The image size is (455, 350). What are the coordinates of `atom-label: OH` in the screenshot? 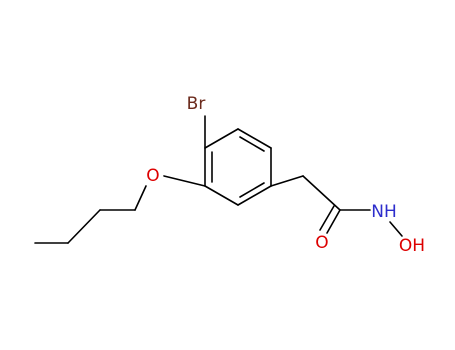 It's located at (412, 246).